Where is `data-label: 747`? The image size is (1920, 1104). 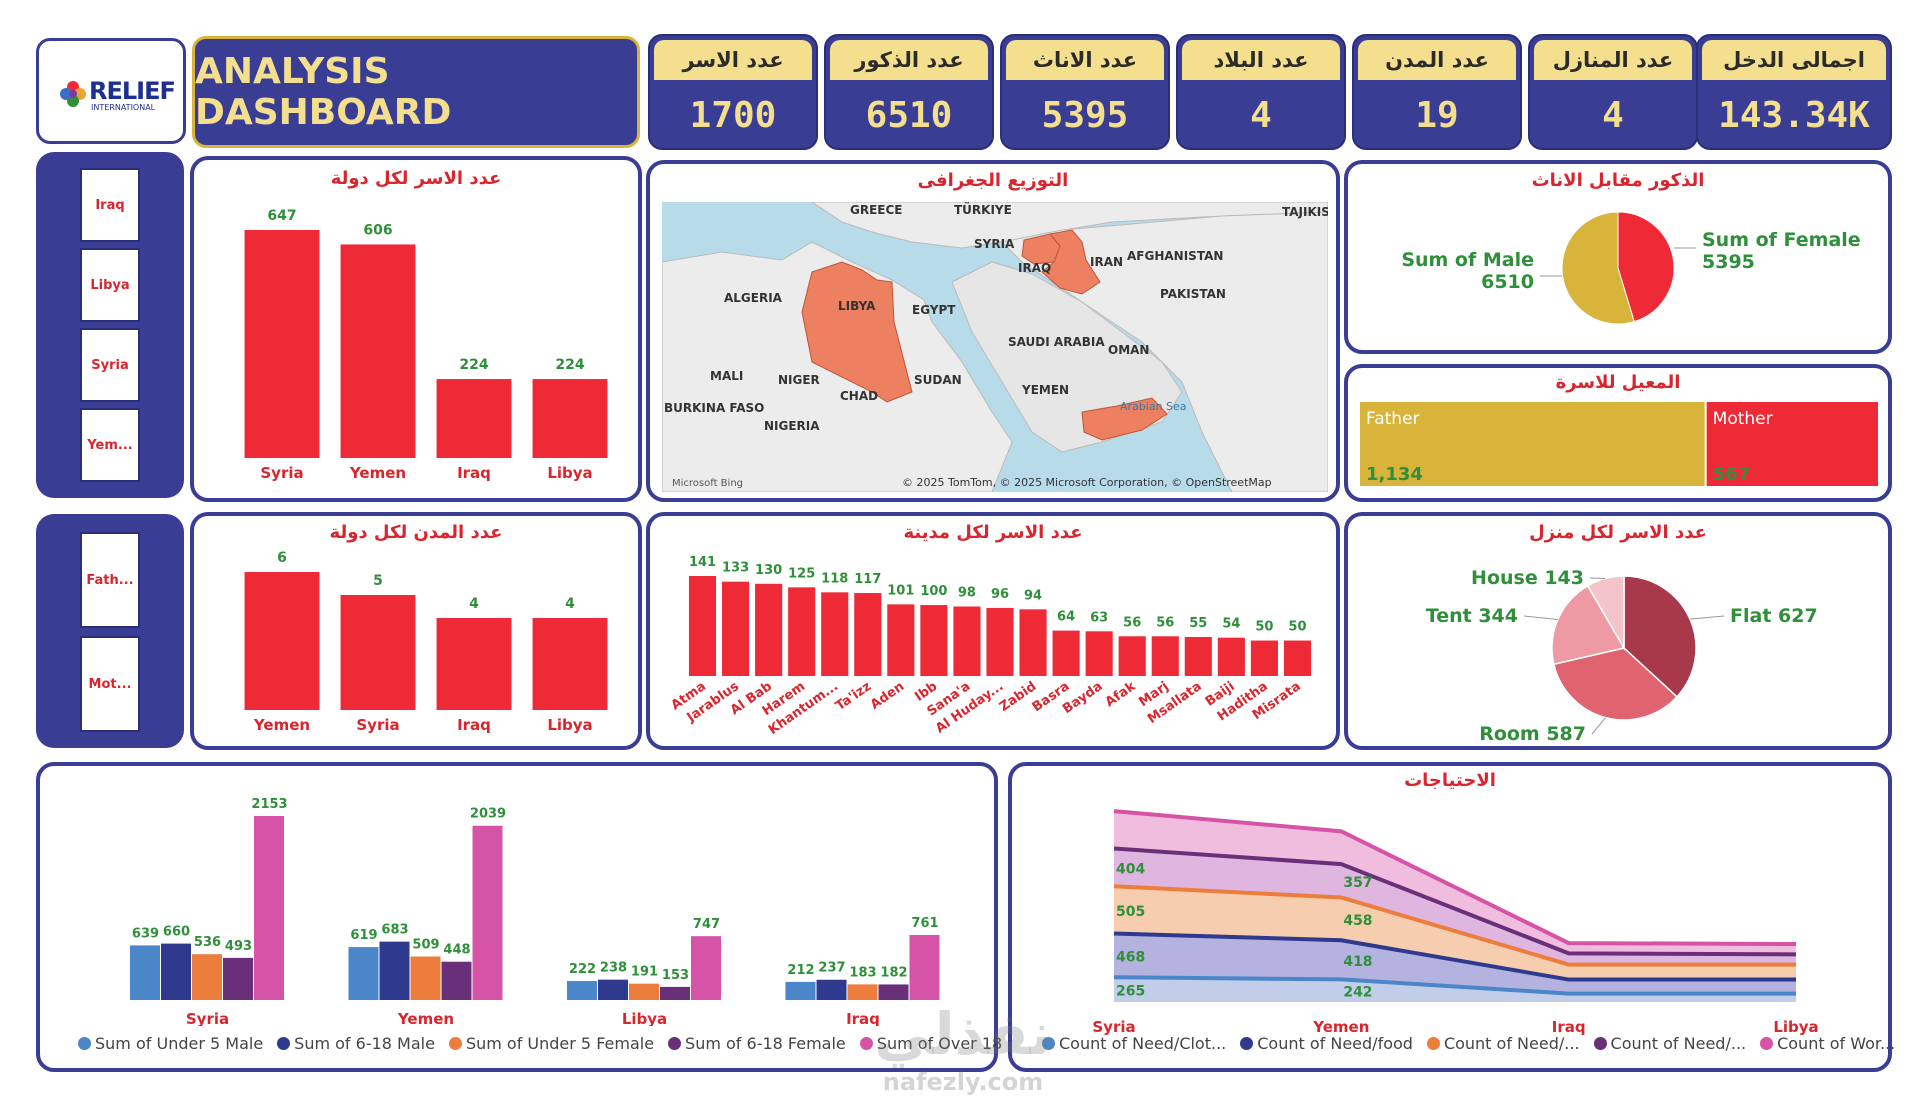 data-label: 747 is located at coordinates (706, 924).